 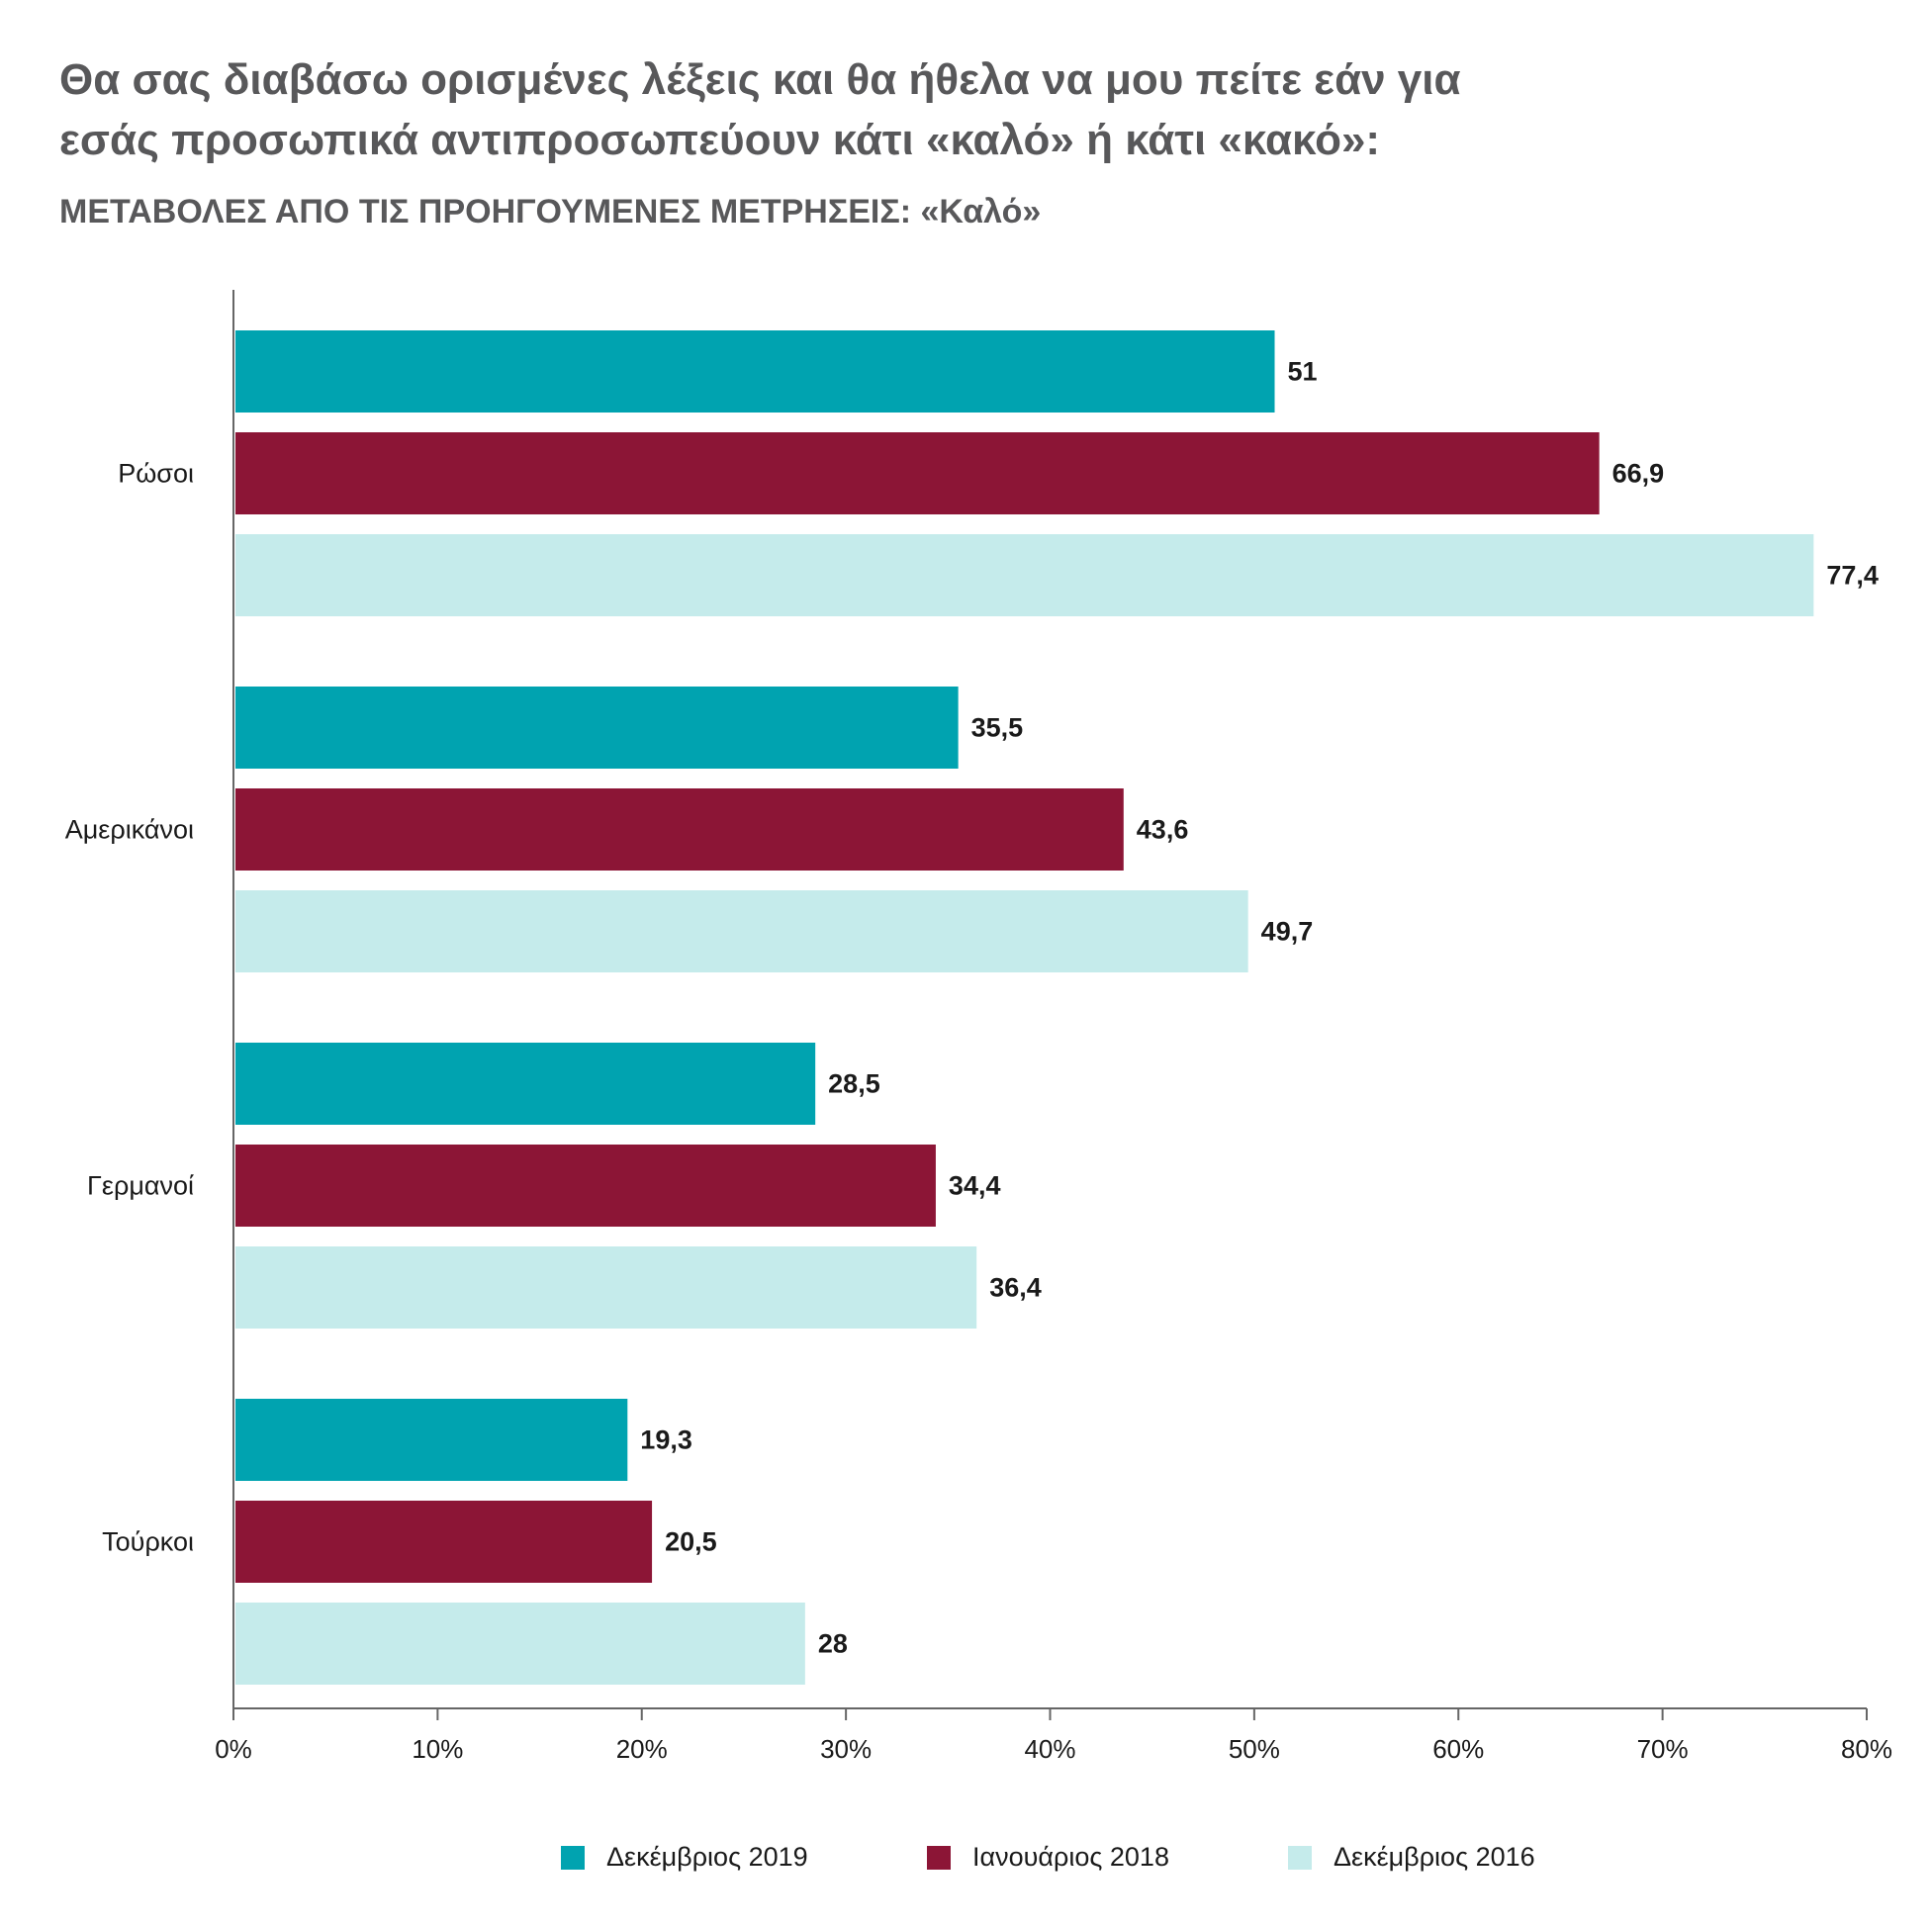 What do you see at coordinates (939, 1857) in the screenshot?
I see `legend-swatch-jan-2018` at bounding box center [939, 1857].